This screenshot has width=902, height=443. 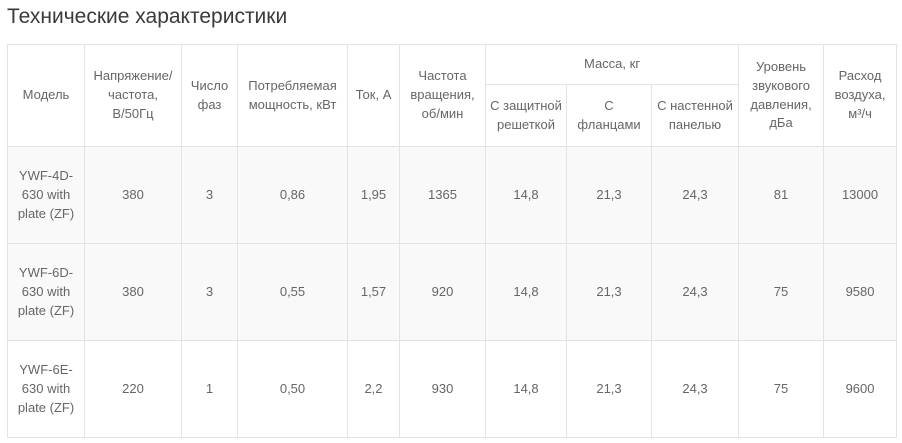 What do you see at coordinates (209, 389) in the screenshot?
I see `cell-phases: 1` at bounding box center [209, 389].